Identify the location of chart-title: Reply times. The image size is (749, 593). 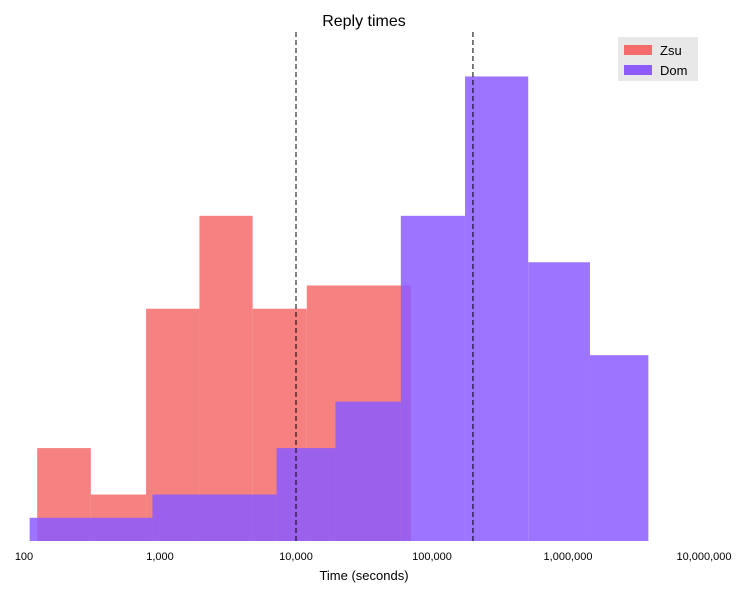
(364, 21).